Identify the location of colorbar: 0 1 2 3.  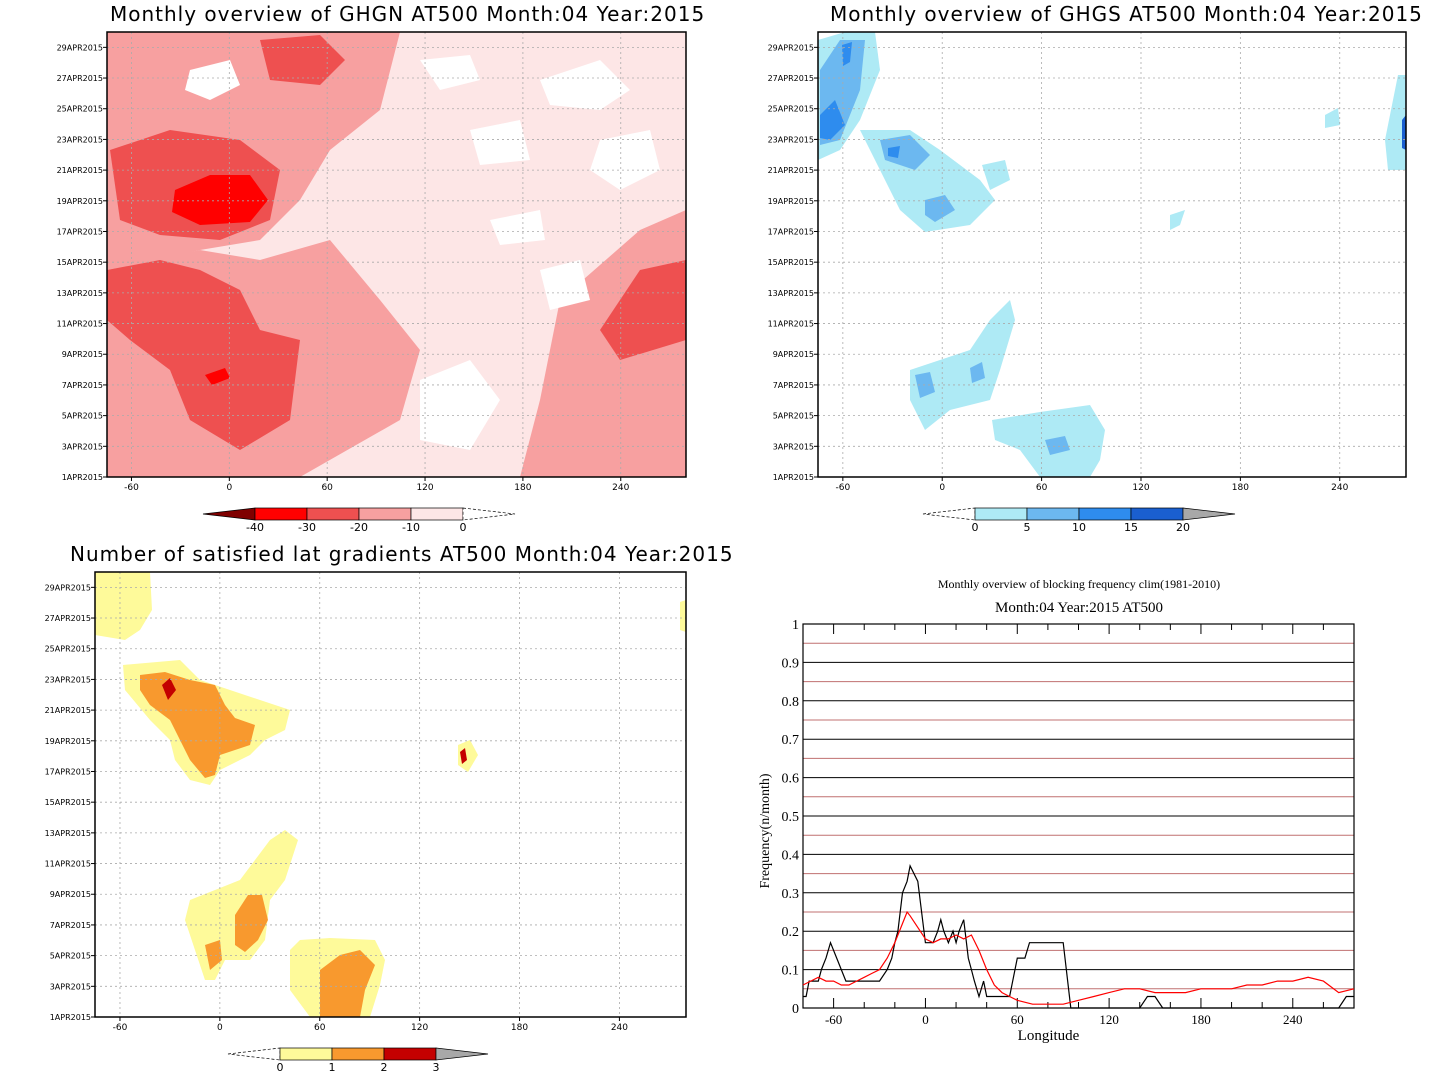
(358, 1060).